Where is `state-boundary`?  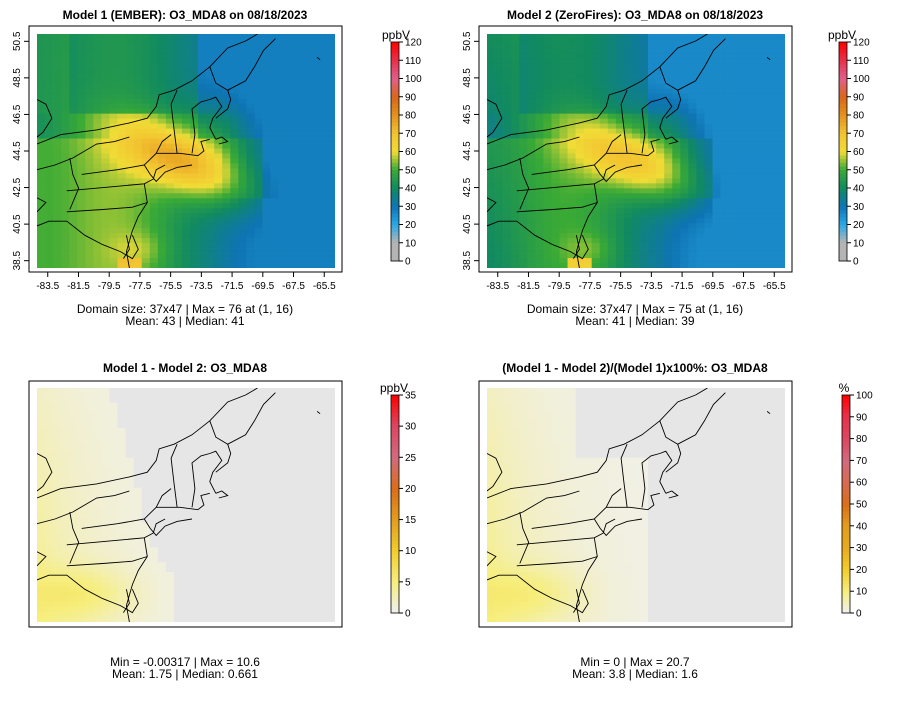
state-boundary is located at coordinates (495, 118).